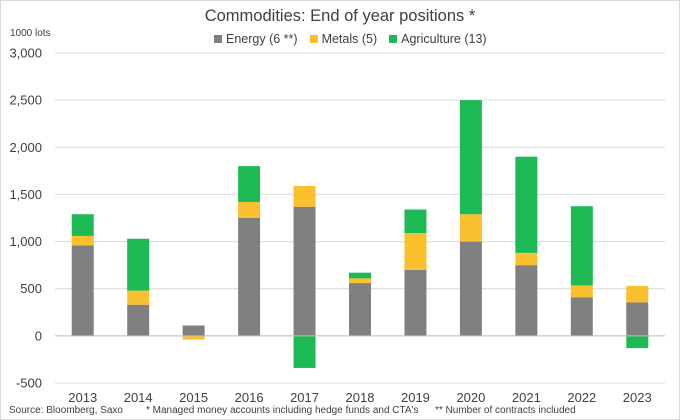 This screenshot has width=680, height=420. I want to click on footer-note-contracts: ** Number of contracts included, so click(505, 410).